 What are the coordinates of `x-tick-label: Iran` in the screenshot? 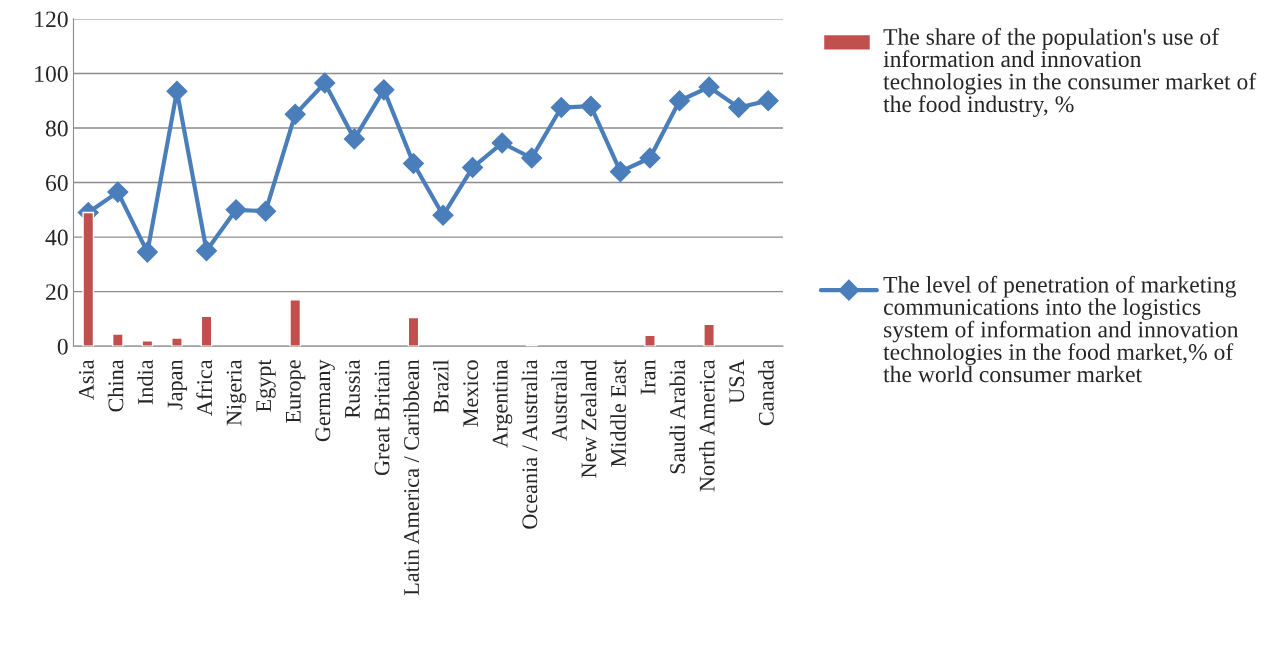 It's located at (648, 377).